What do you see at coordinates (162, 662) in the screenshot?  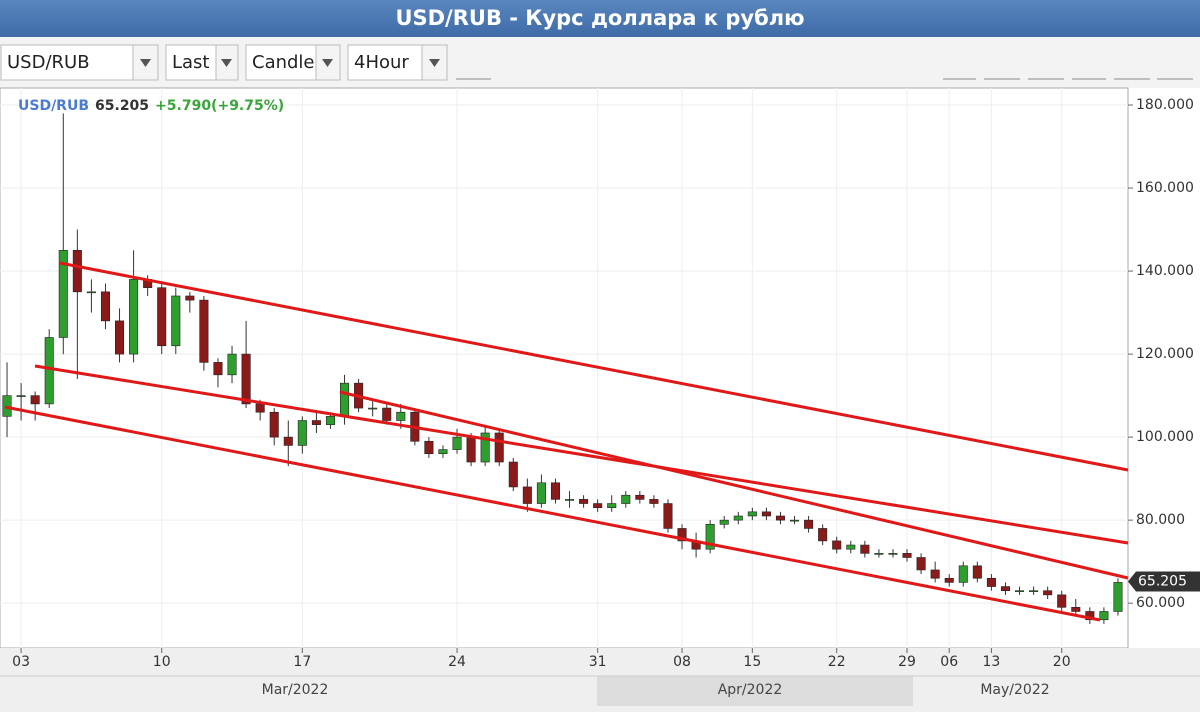 I see `x-tick-label: 10` at bounding box center [162, 662].